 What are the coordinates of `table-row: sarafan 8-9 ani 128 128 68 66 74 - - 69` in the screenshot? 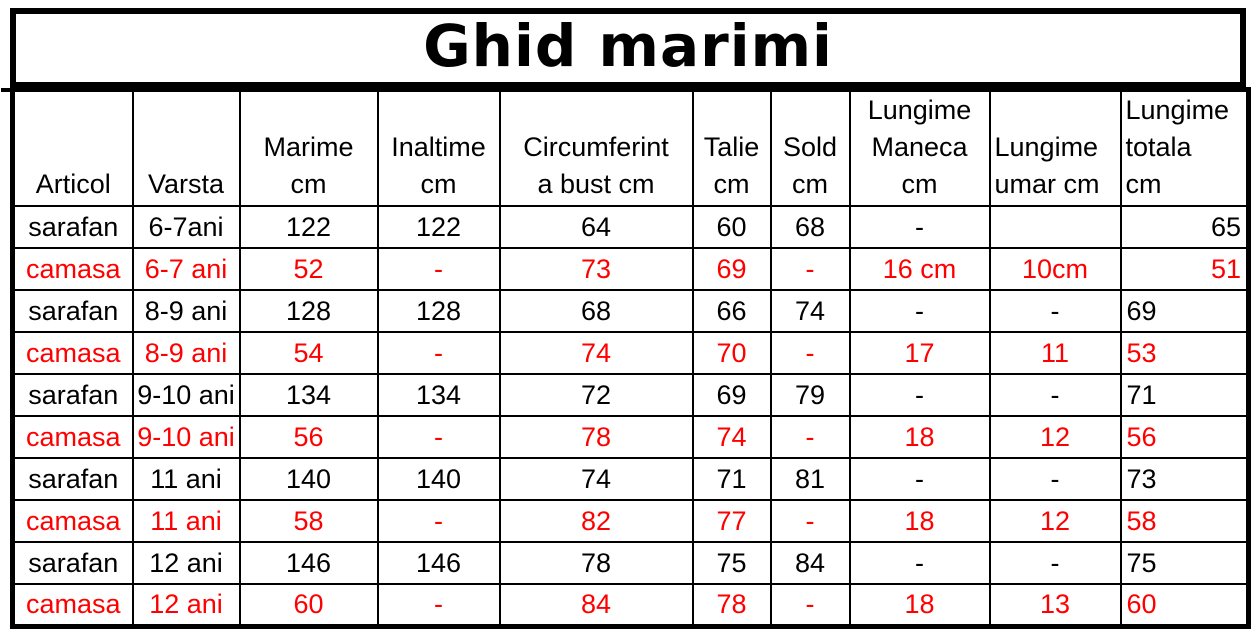 It's located at (630, 311).